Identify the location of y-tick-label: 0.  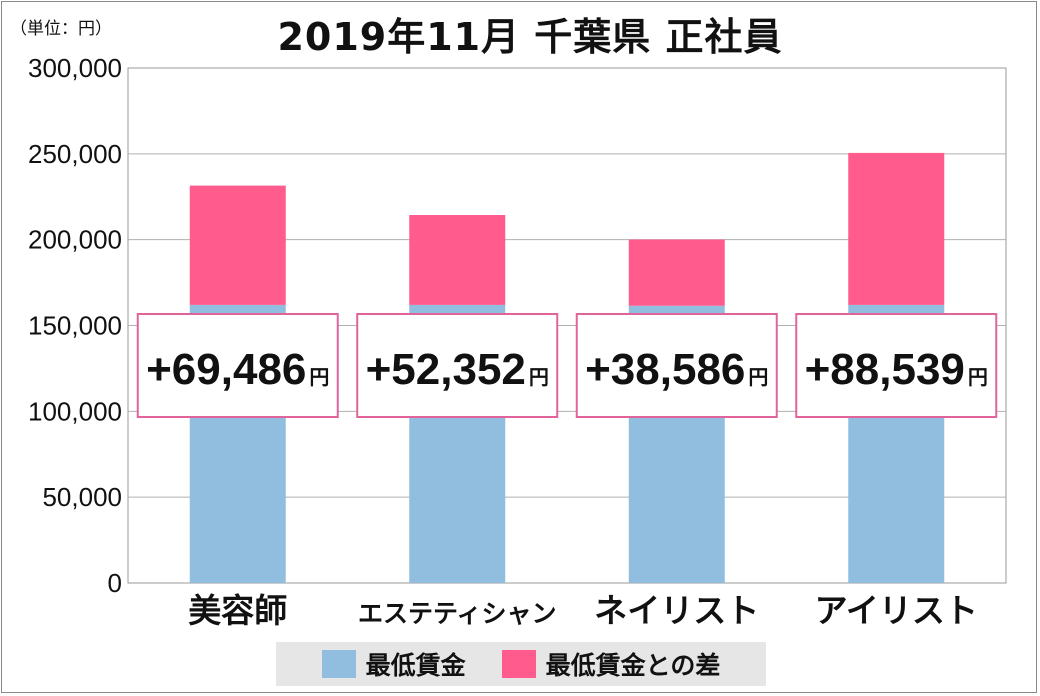
(115, 583).